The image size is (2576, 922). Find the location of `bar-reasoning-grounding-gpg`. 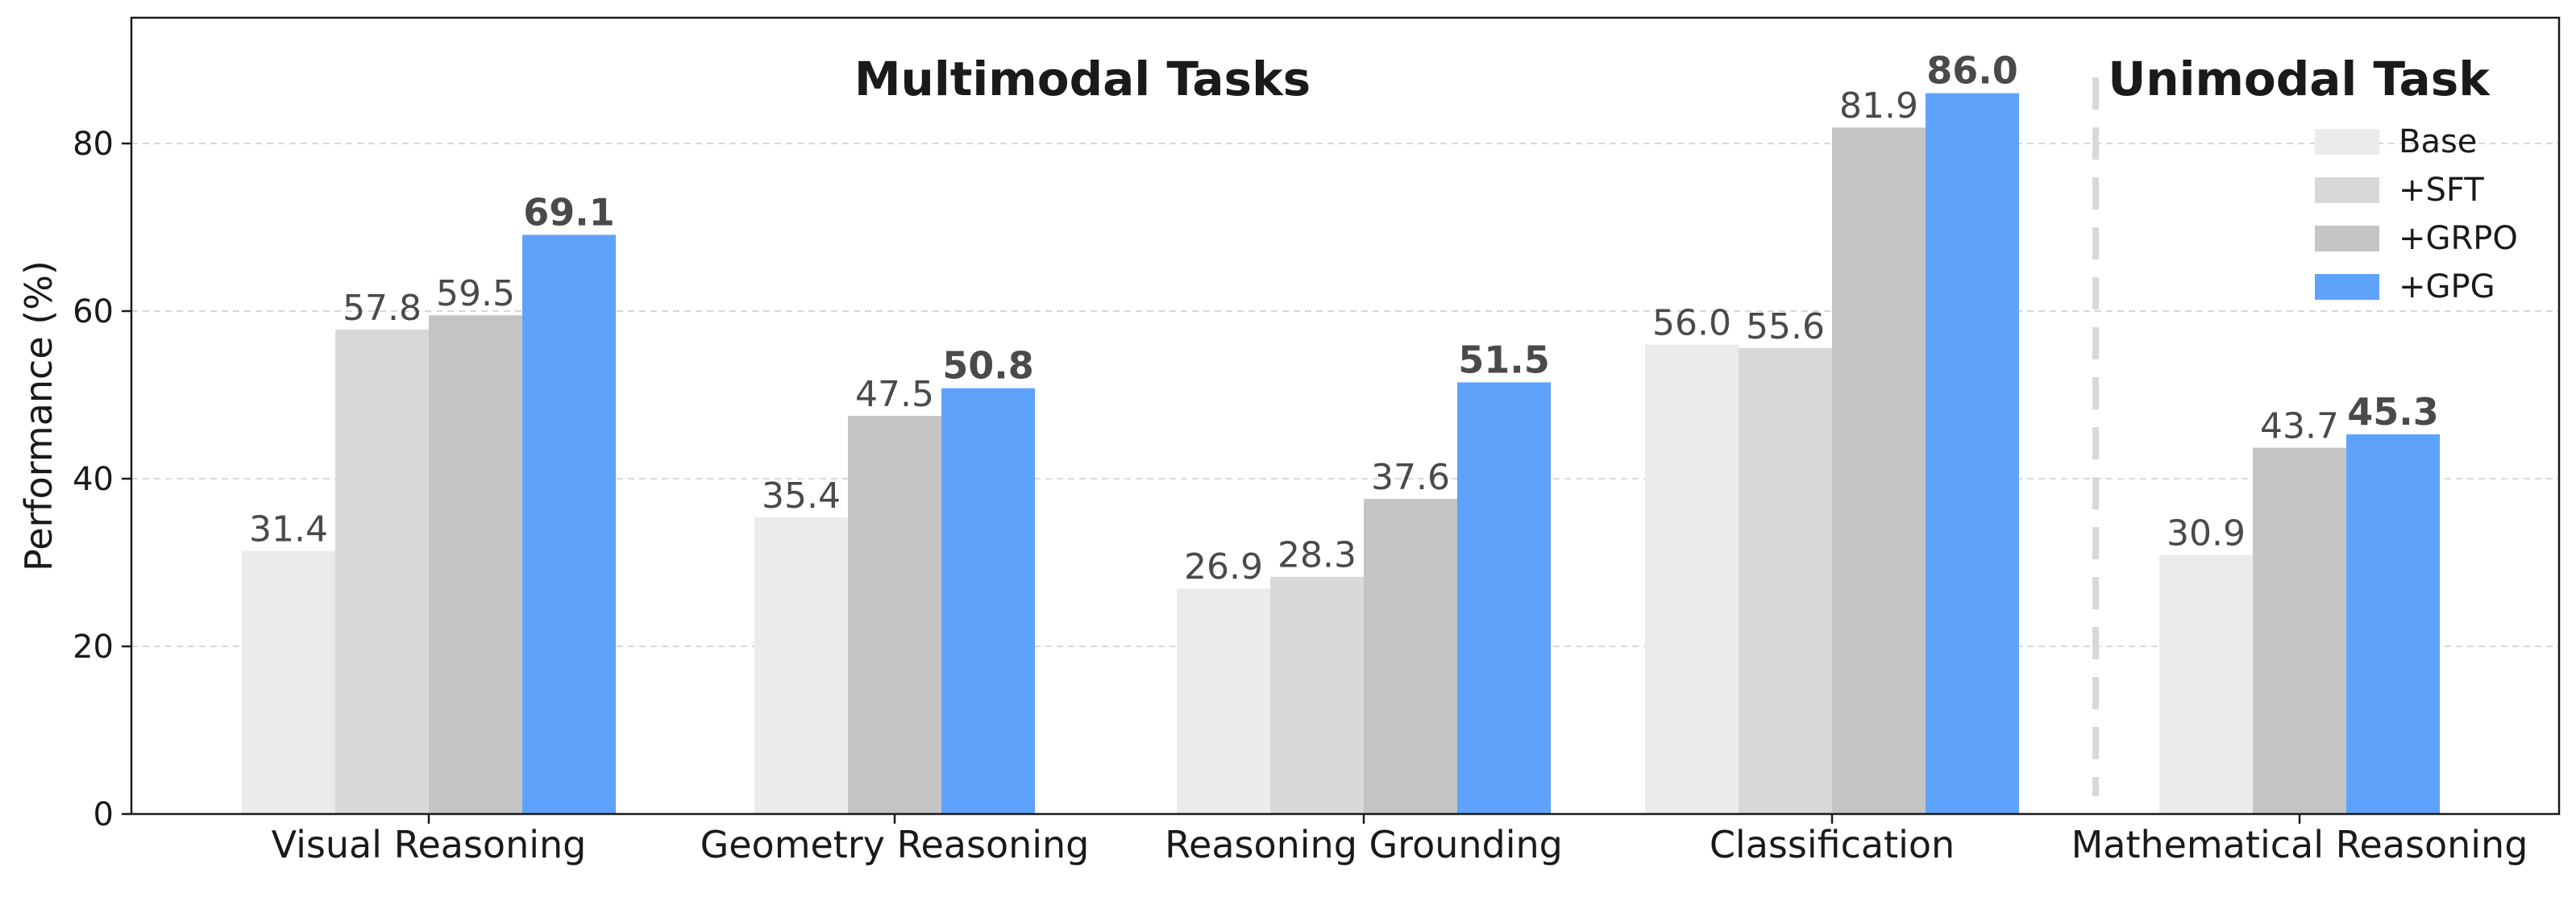

bar-reasoning-grounding-gpg is located at coordinates (1504, 598).